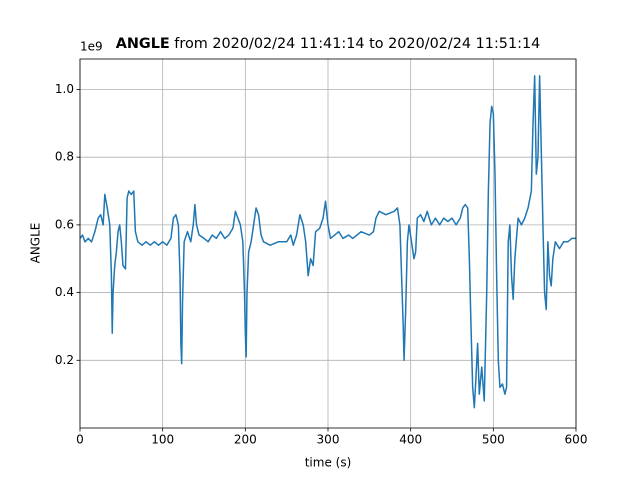 The image size is (640, 480). Describe the element at coordinates (245, 440) in the screenshot. I see `x-tick-label: 200` at that location.